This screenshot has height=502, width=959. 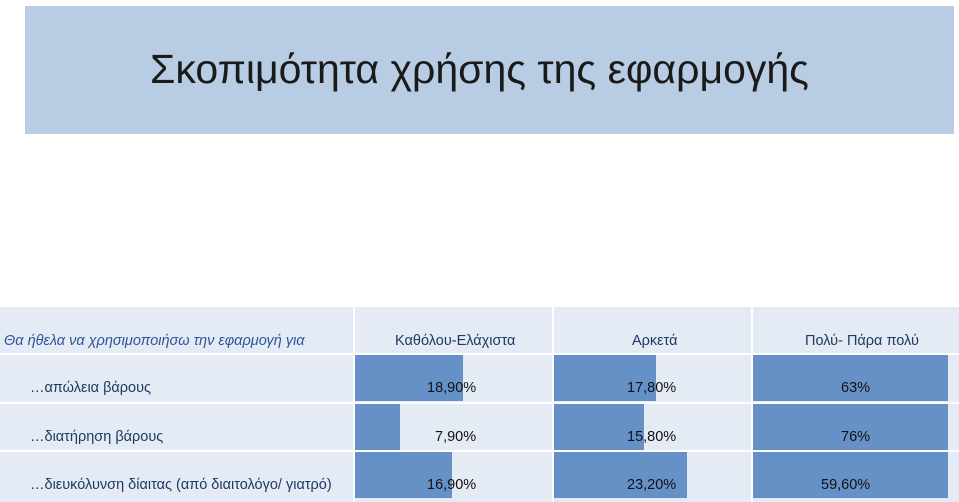 I want to click on data-label: 17,80%, so click(x=652, y=388).